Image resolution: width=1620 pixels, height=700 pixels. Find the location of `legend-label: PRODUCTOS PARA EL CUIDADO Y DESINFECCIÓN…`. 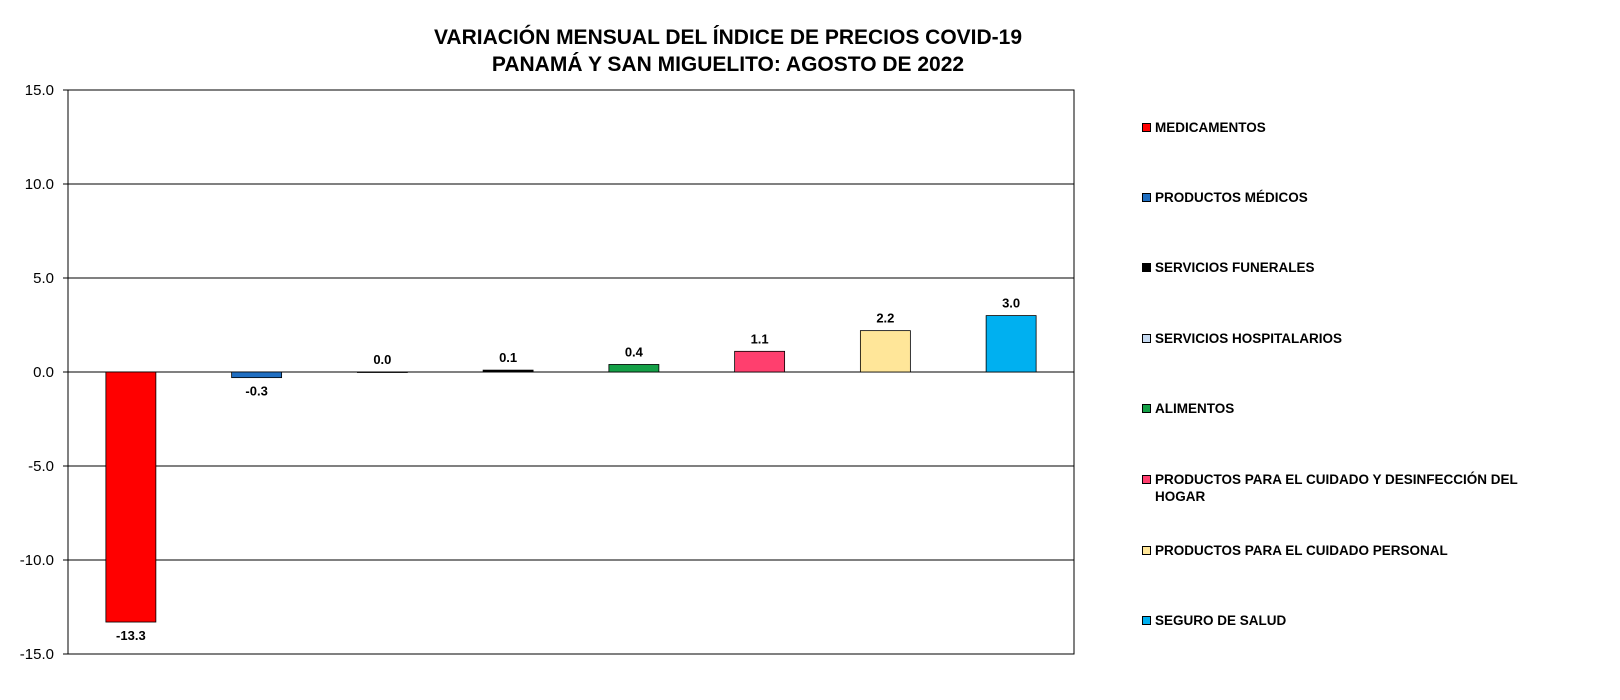

legend-label: PRODUCTOS PARA EL CUIDADO Y DESINFECCIÓN… is located at coordinates (1336, 488).